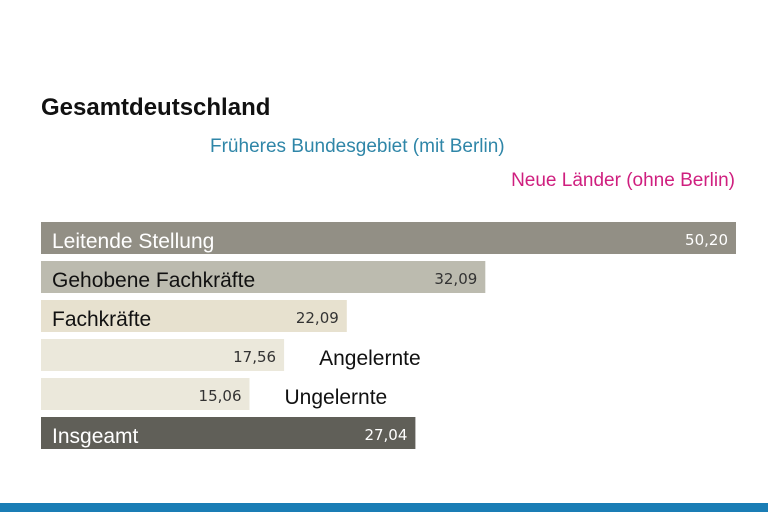 This screenshot has width=768, height=512. Describe the element at coordinates (156, 107) in the screenshot. I see `chart-title: Gesamtdeutschland` at that location.